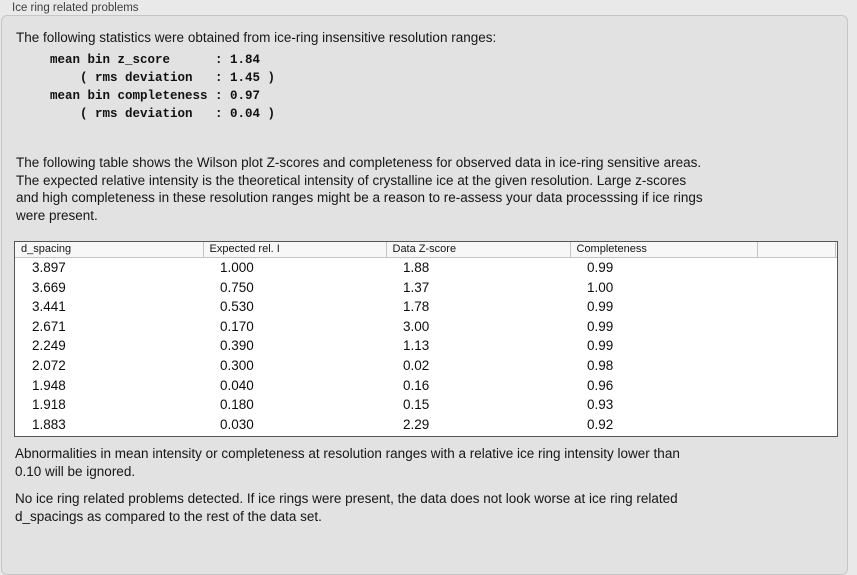  Describe the element at coordinates (796, 250) in the screenshot. I see `column-header-empty` at that location.